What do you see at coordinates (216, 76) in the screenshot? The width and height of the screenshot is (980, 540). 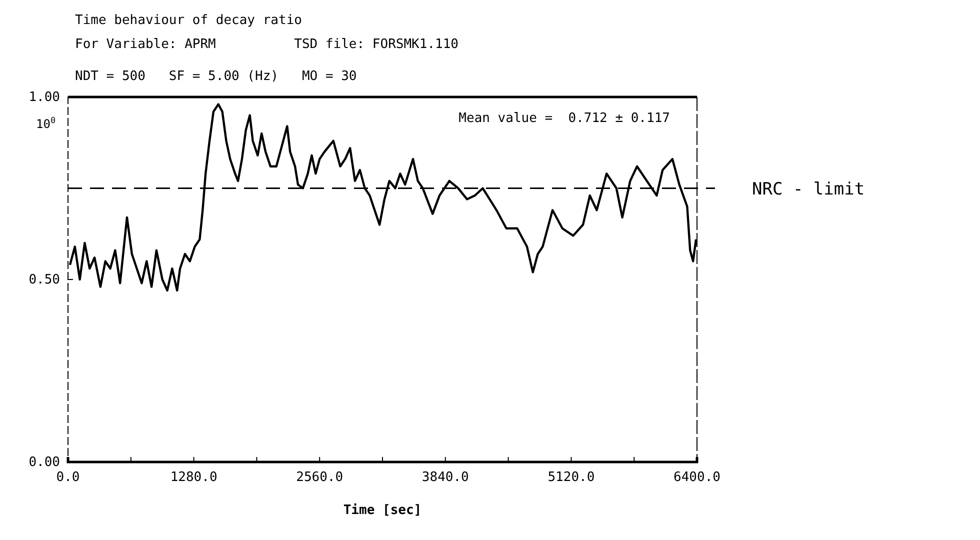 I see `text: NDT = 500 SF = 5.00 (Hz) MO = 30` at bounding box center [216, 76].